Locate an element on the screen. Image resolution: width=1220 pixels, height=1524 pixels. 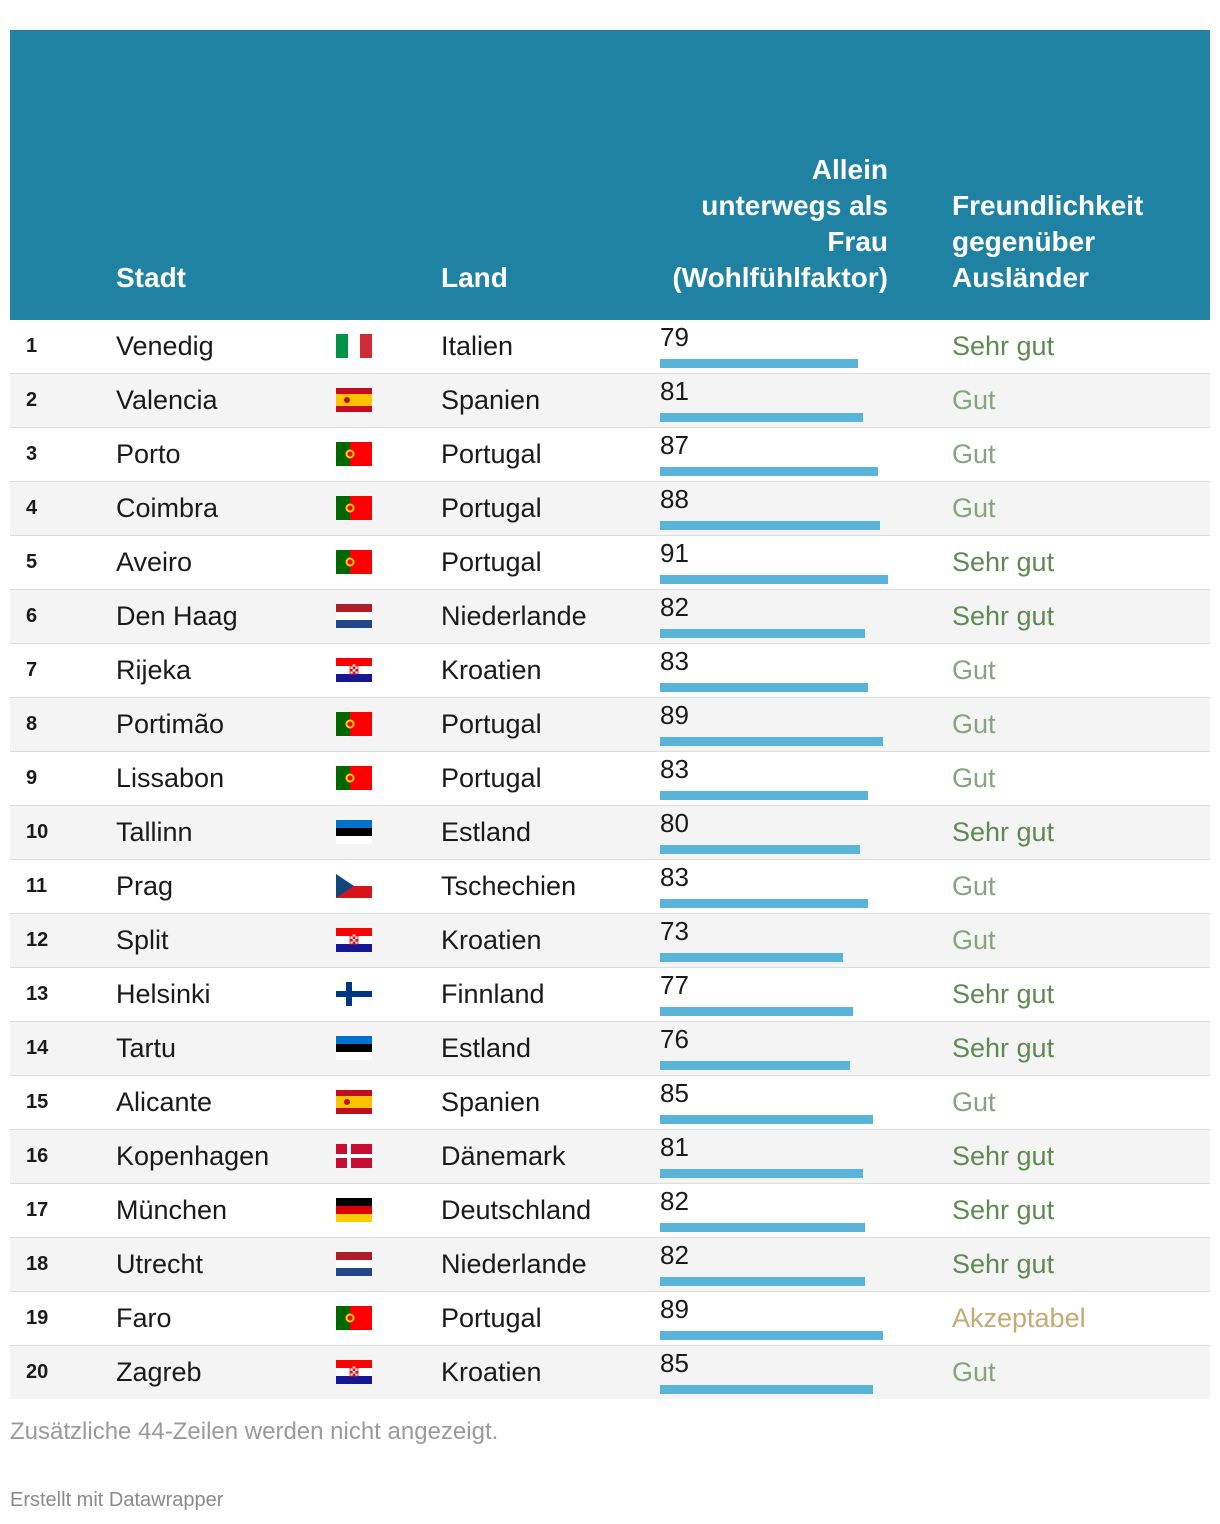
value-label: 89 is located at coordinates (674, 715).